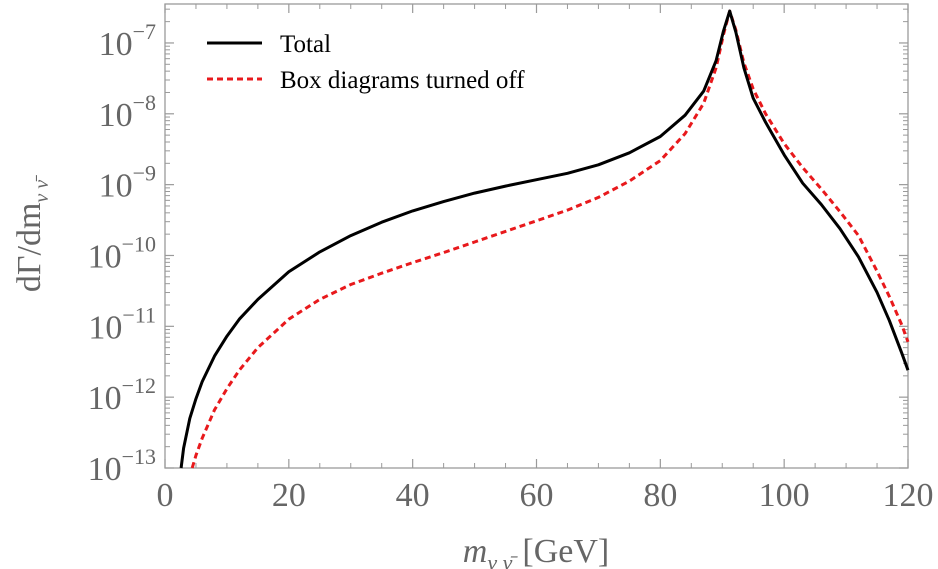  I want to click on x-axis-title-unit: [GeV], so click(565, 551).